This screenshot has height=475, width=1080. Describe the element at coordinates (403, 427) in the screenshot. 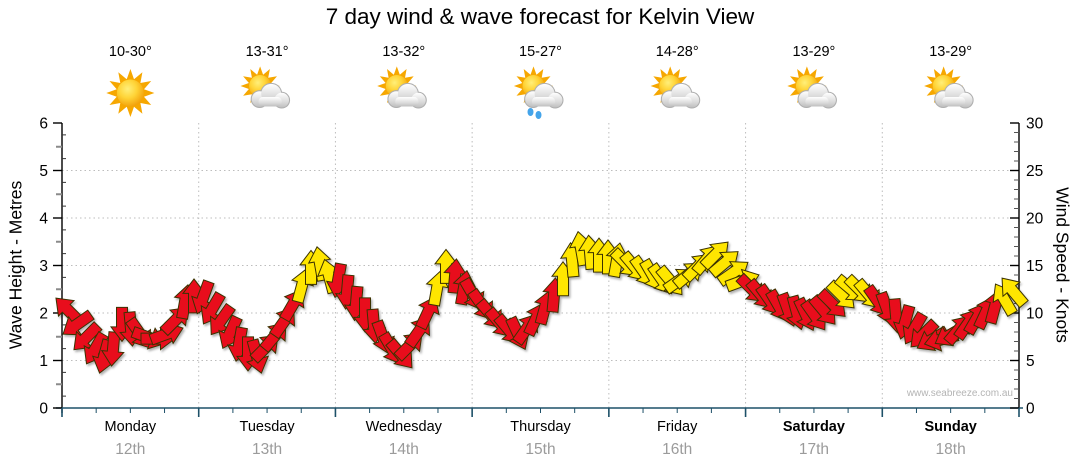

I see `day-name-label: Wednesday` at that location.